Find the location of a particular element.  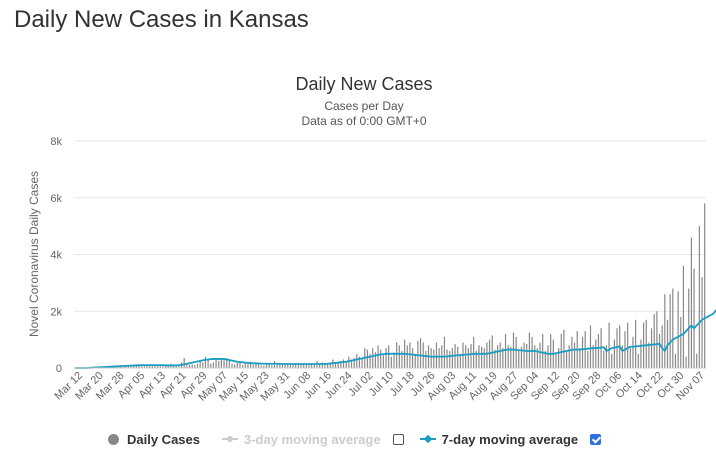

legend-item-daily-cases: Daily Cases is located at coordinates (154, 439).